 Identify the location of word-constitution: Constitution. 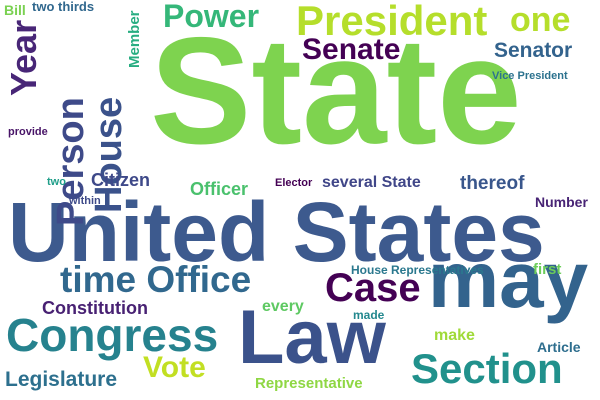
(95, 308).